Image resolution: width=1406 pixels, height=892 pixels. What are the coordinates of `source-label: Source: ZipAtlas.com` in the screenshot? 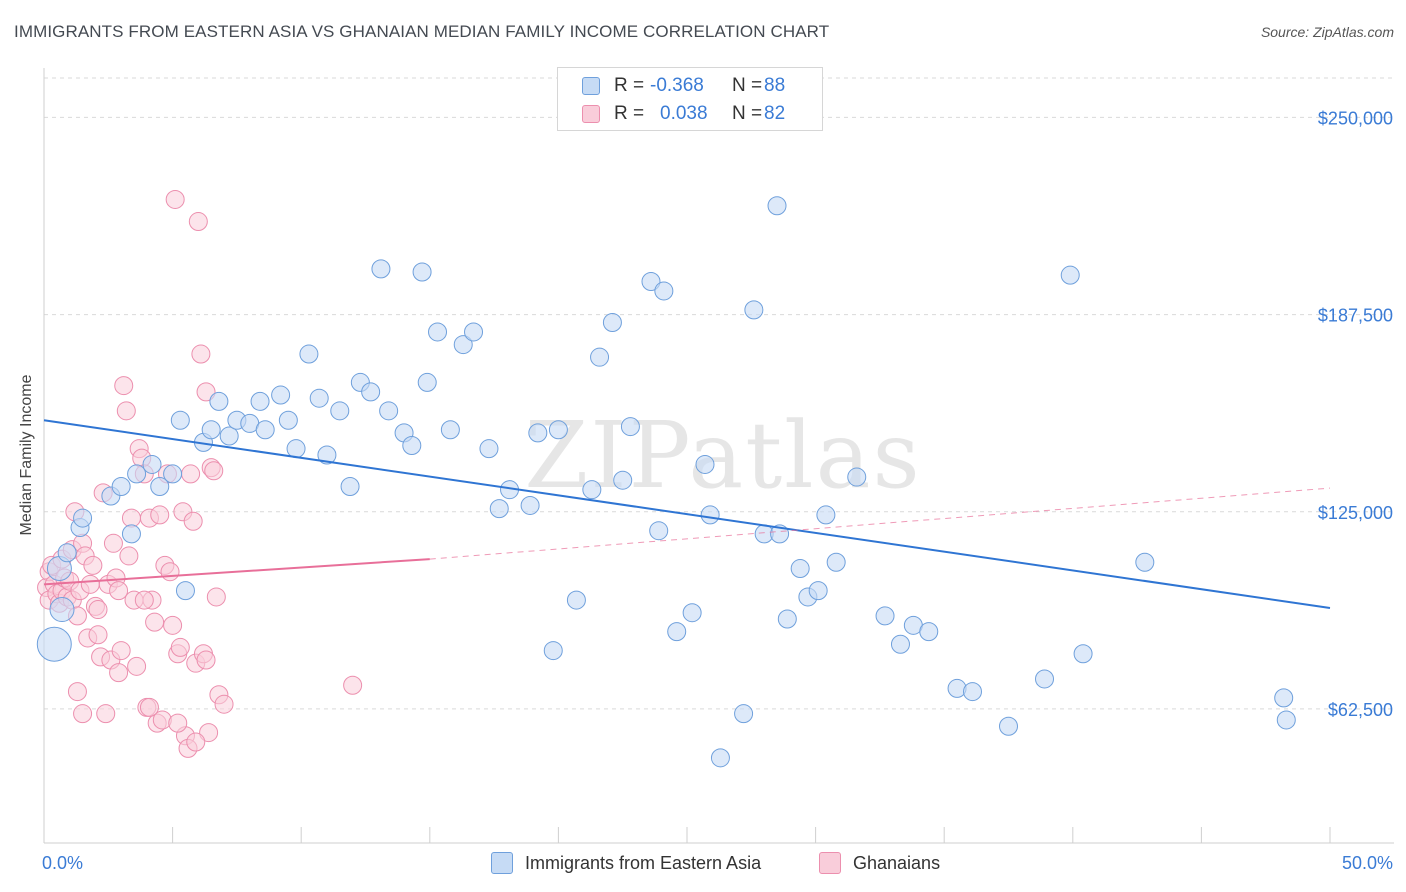 It's located at (1327, 32).